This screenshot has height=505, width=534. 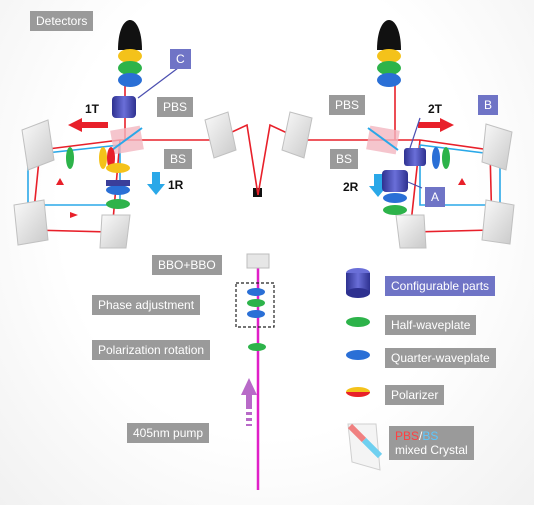 I want to click on polarization-rotation-label: Polarization rotation, so click(x=151, y=350).